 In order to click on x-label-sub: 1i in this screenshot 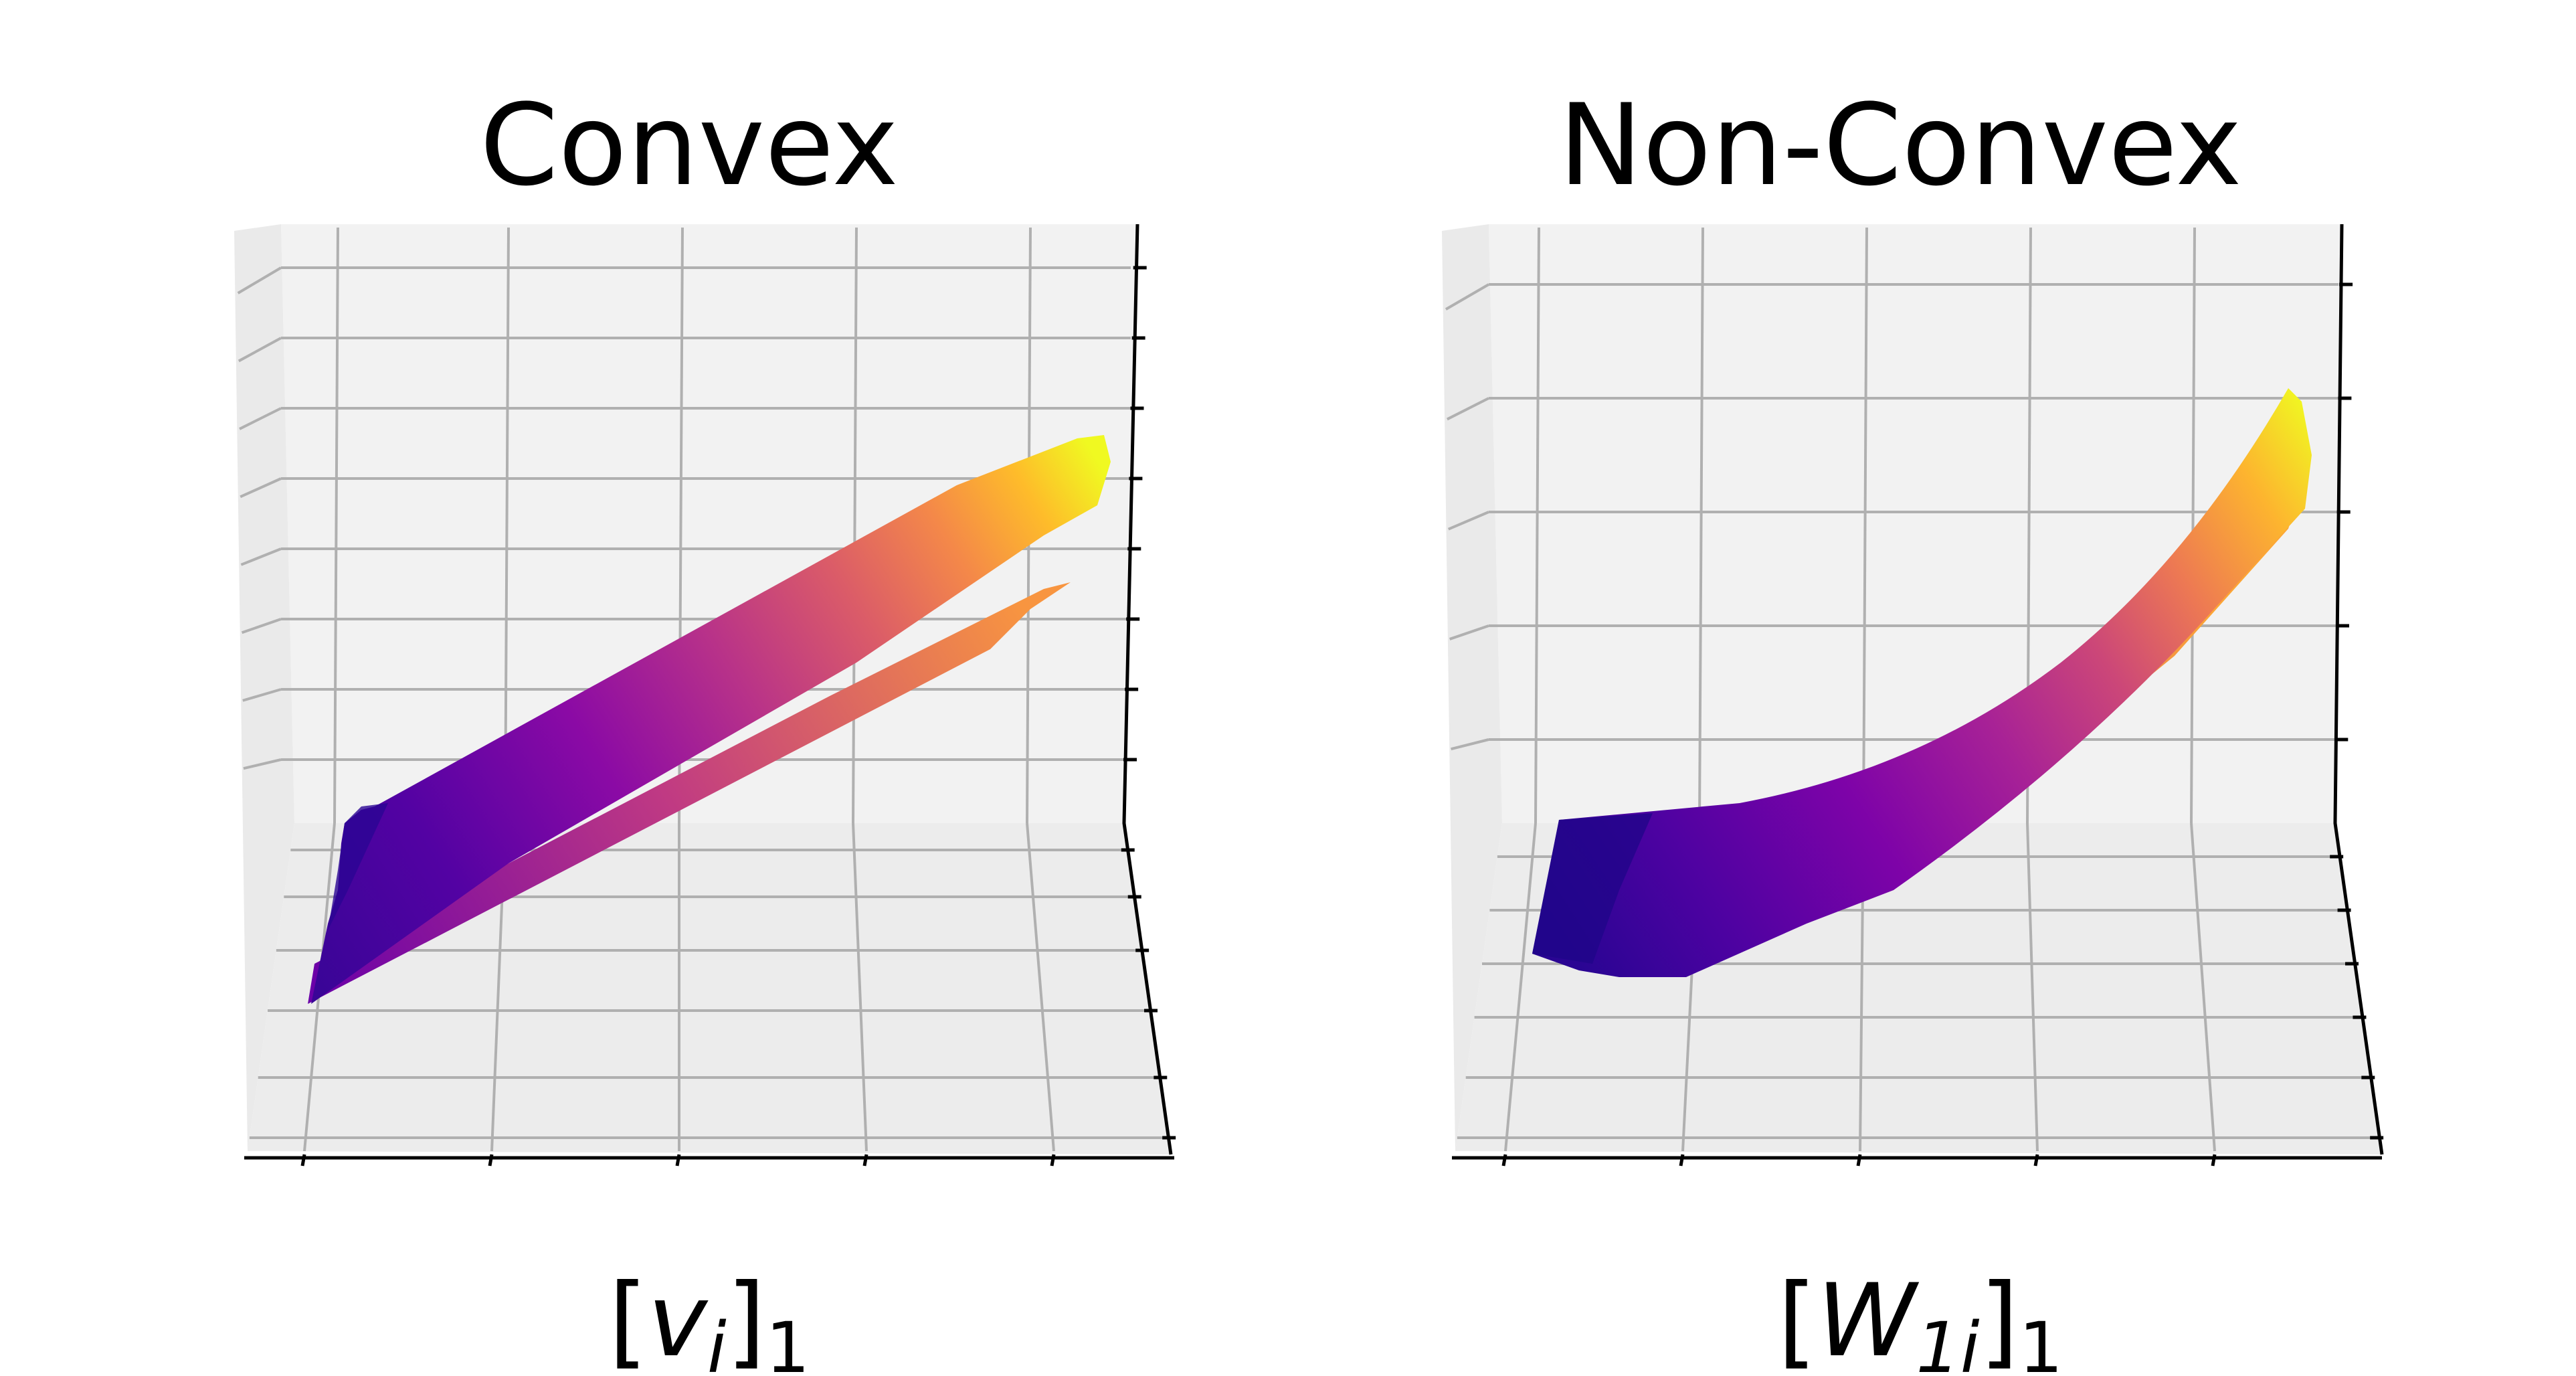, I will do `click(1948, 1341)`.